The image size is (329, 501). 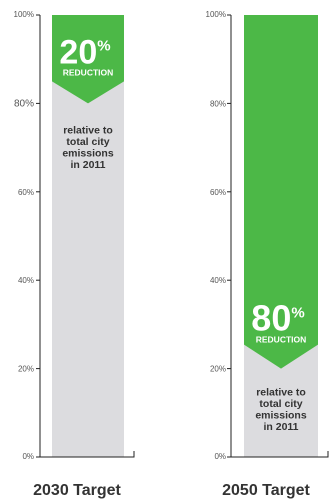 I want to click on reduction-percent-value: 20%, so click(x=84, y=52).